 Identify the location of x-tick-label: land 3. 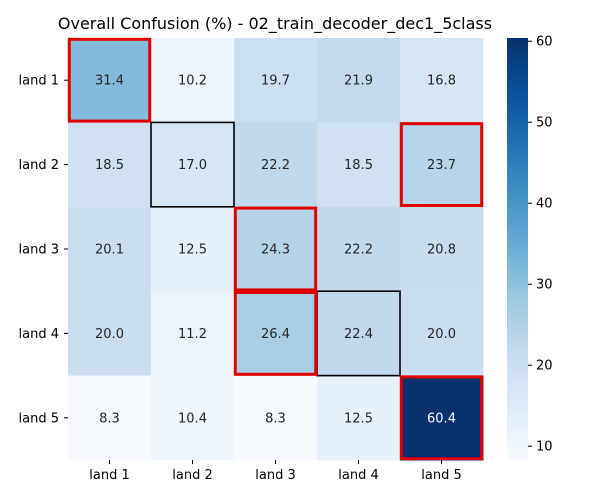
(275, 475).